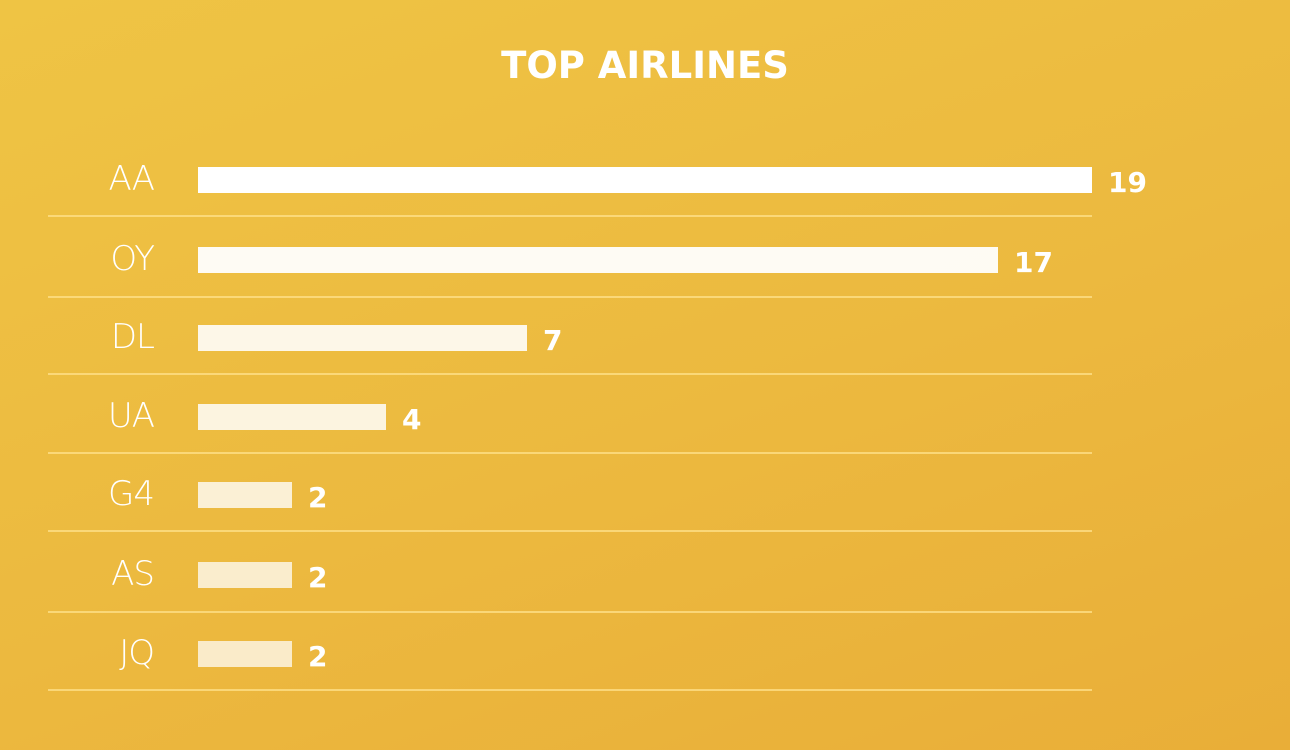 Image resolution: width=1290 pixels, height=750 pixels. I want to click on bar-row: AS 2, so click(668, 573).